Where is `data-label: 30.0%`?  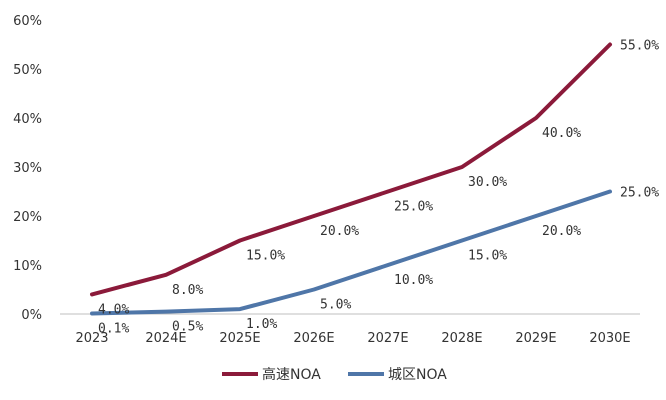
data-label: 30.0% is located at coordinates (487, 182).